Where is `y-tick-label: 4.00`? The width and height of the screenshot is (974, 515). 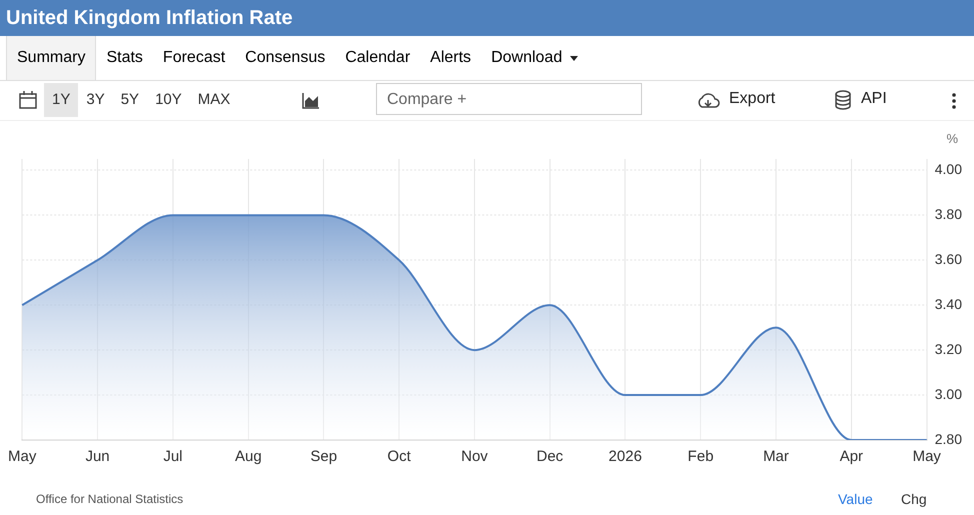 y-tick-label: 4.00 is located at coordinates (948, 169).